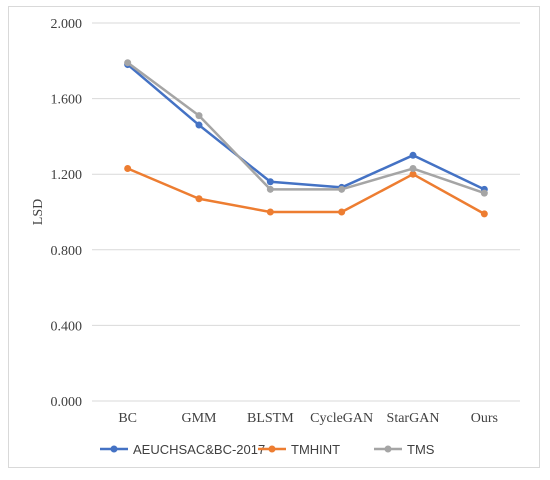 The height and width of the screenshot is (480, 550). I want to click on x-tick-label: BLSTM, so click(270, 418).